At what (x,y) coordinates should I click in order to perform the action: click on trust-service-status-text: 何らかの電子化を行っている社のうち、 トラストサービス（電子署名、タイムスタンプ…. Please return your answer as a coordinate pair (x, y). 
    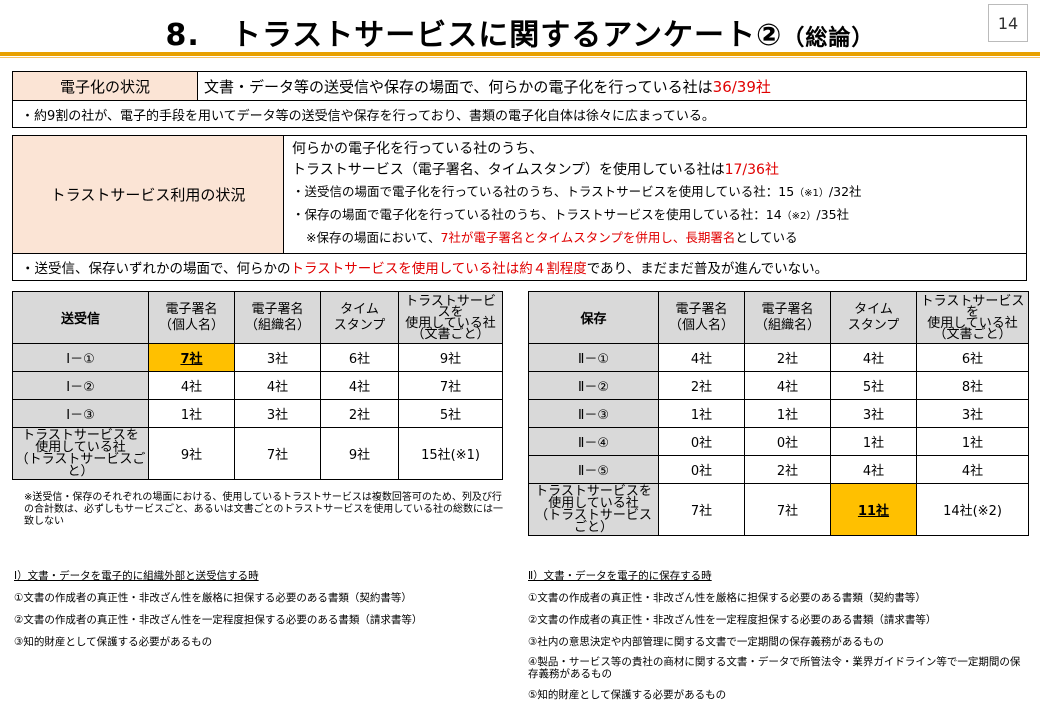
    Looking at the image, I should click on (655, 194).